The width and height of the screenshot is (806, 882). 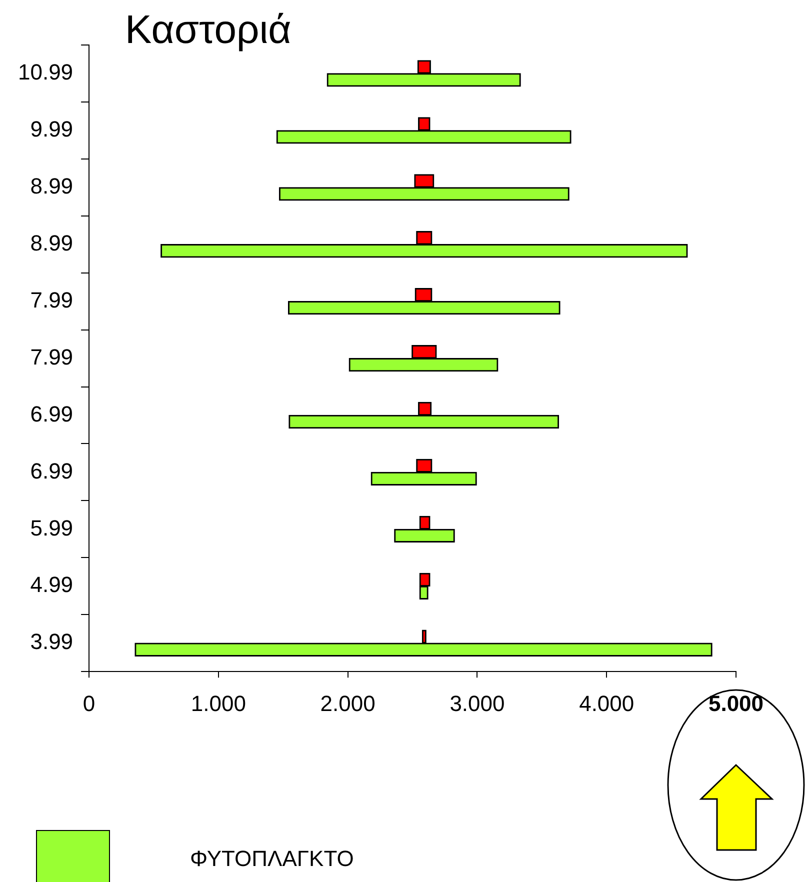 What do you see at coordinates (52, 129) in the screenshot?
I see `y-tick-label: 9.99` at bounding box center [52, 129].